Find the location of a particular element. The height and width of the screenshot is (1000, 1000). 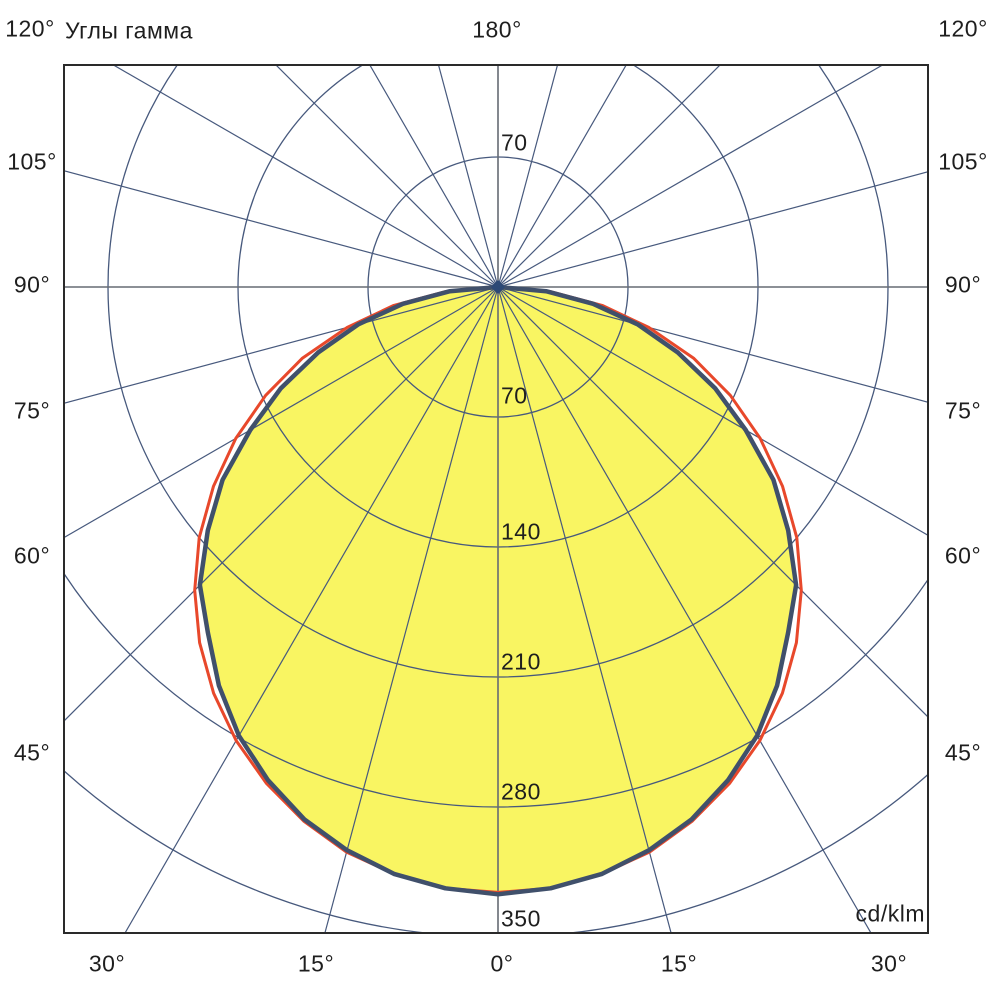

gamma-angle-label-right-75: 75° is located at coordinates (963, 410).